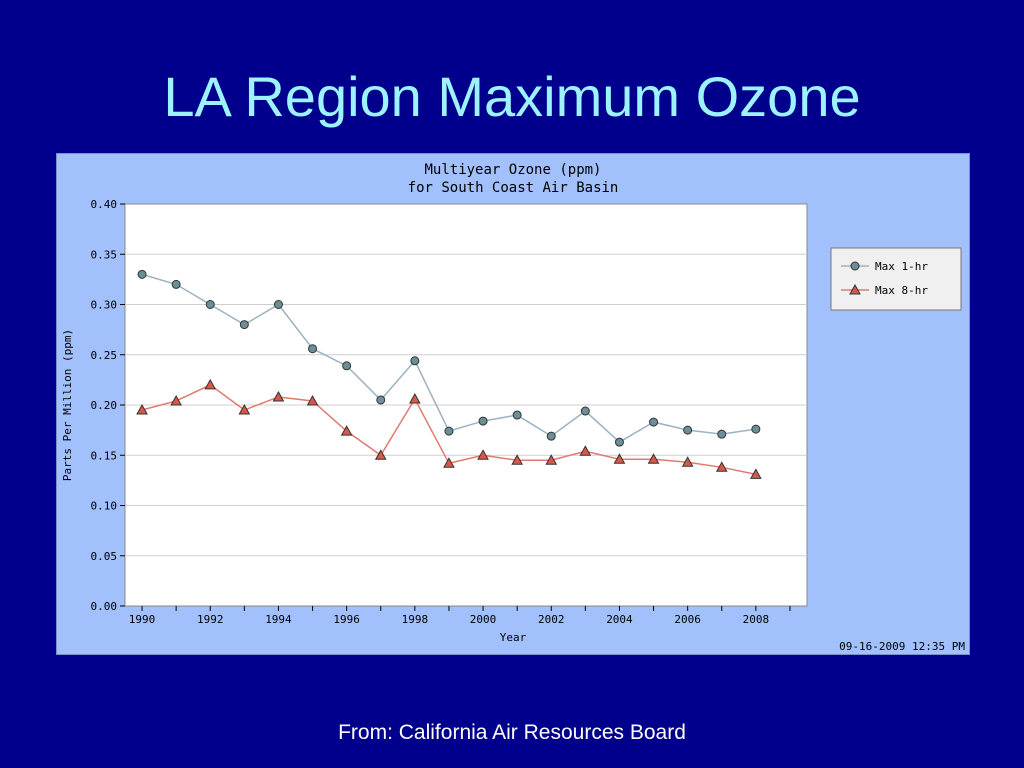 The height and width of the screenshot is (768, 1024). Describe the element at coordinates (619, 619) in the screenshot. I see `x-tick-label: 2004` at that location.